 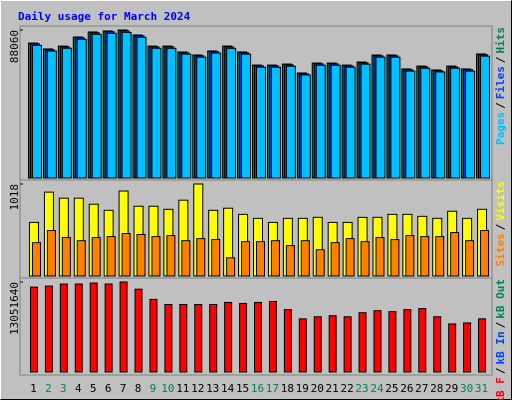 What do you see at coordinates (167, 388) in the screenshot?
I see `x-tick-label: 10` at bounding box center [167, 388].